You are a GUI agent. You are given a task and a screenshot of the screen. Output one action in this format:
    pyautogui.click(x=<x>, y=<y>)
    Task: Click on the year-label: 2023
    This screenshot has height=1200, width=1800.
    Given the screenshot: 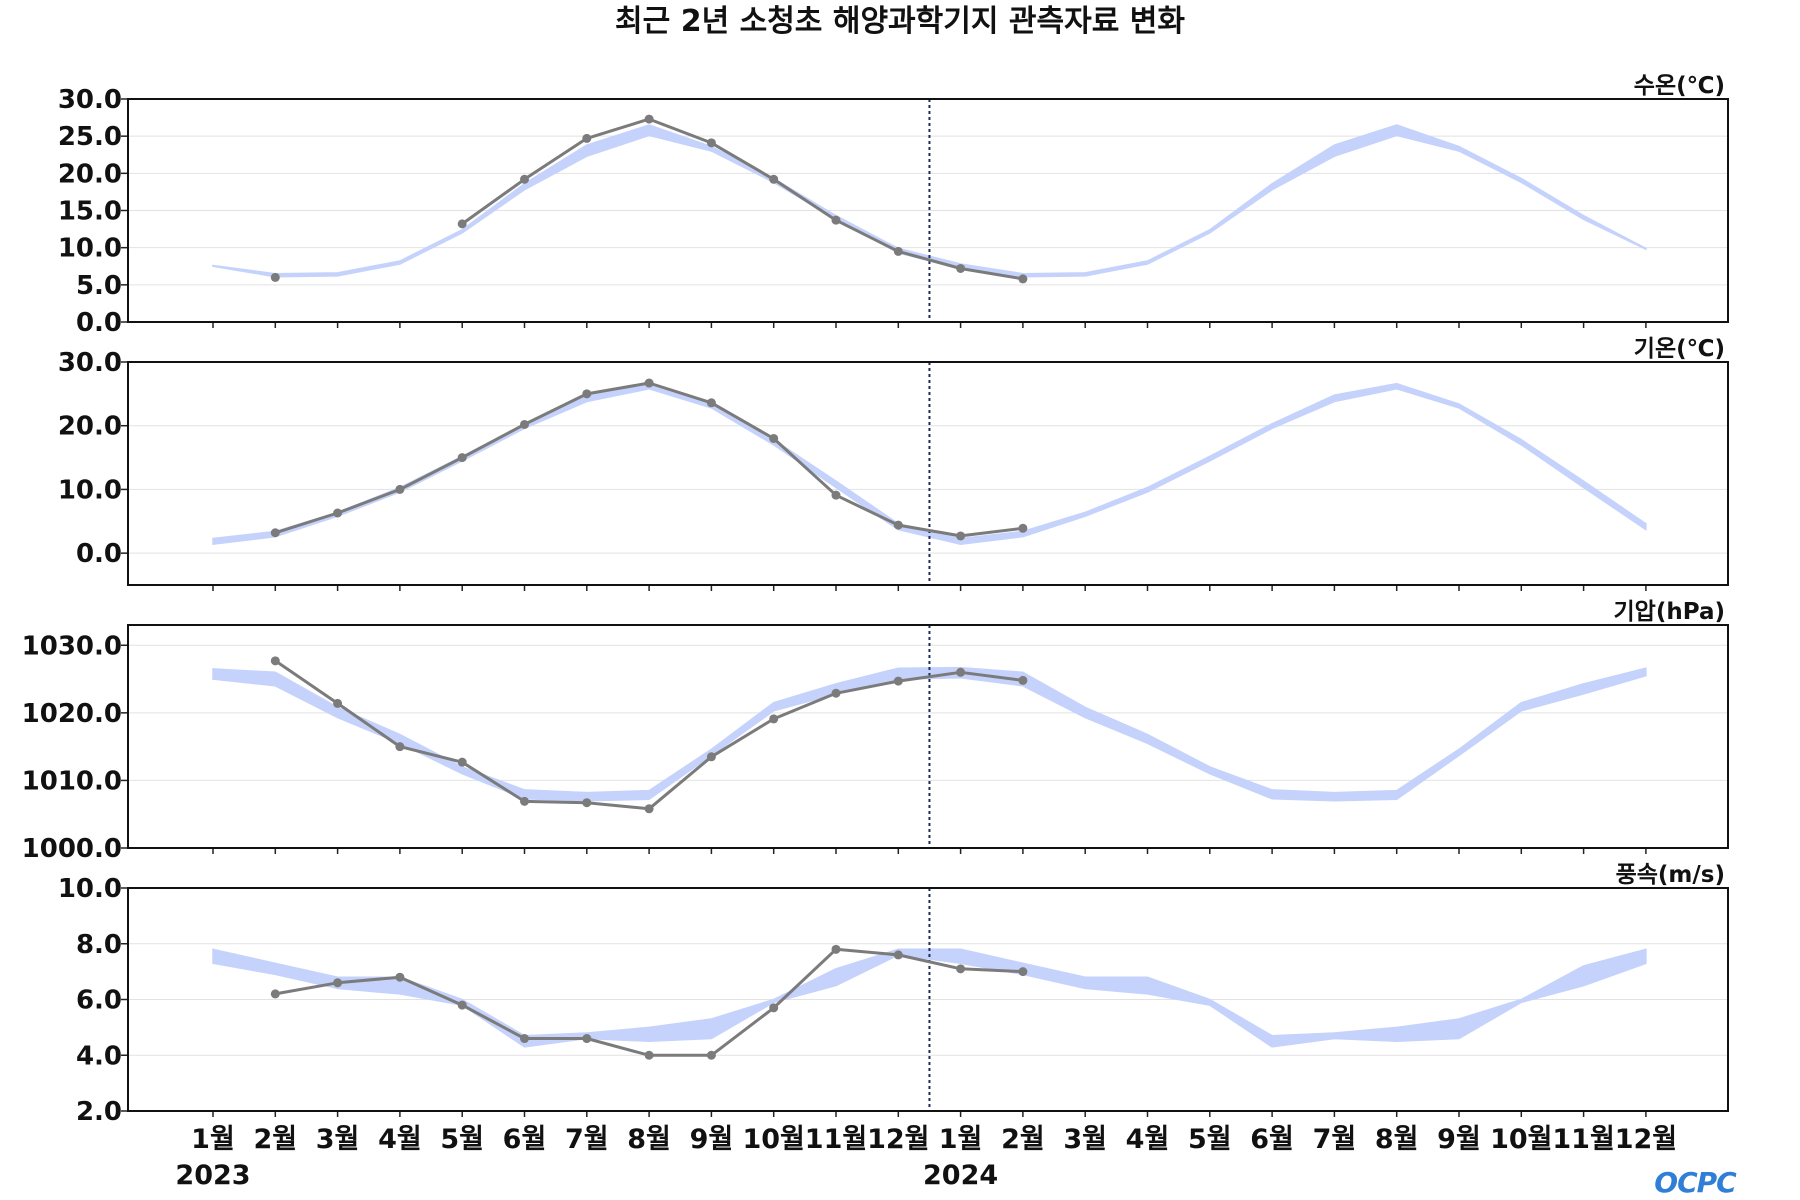 What is the action you would take?
    pyautogui.click(x=212, y=1175)
    